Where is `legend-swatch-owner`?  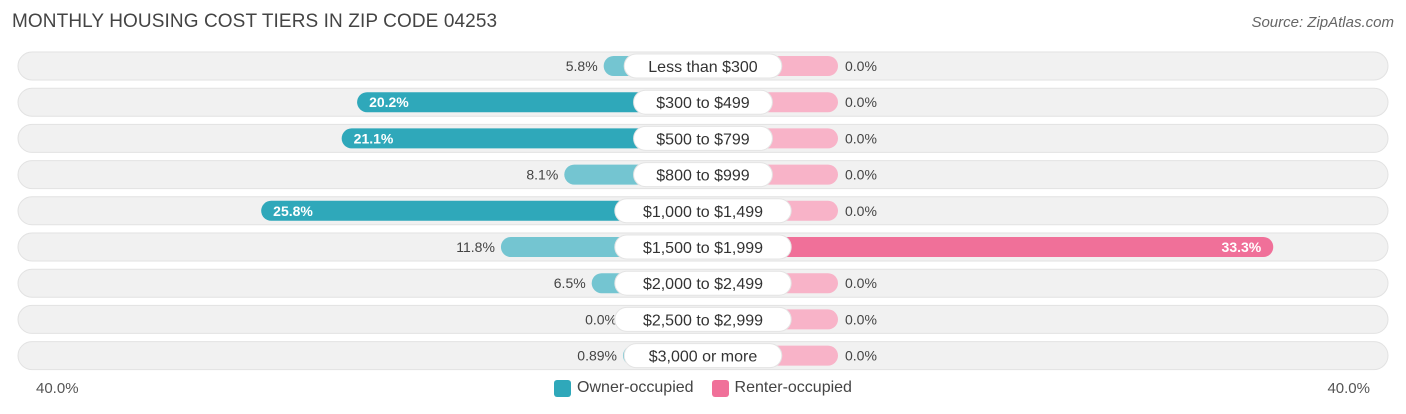 legend-swatch-owner is located at coordinates (563, 388).